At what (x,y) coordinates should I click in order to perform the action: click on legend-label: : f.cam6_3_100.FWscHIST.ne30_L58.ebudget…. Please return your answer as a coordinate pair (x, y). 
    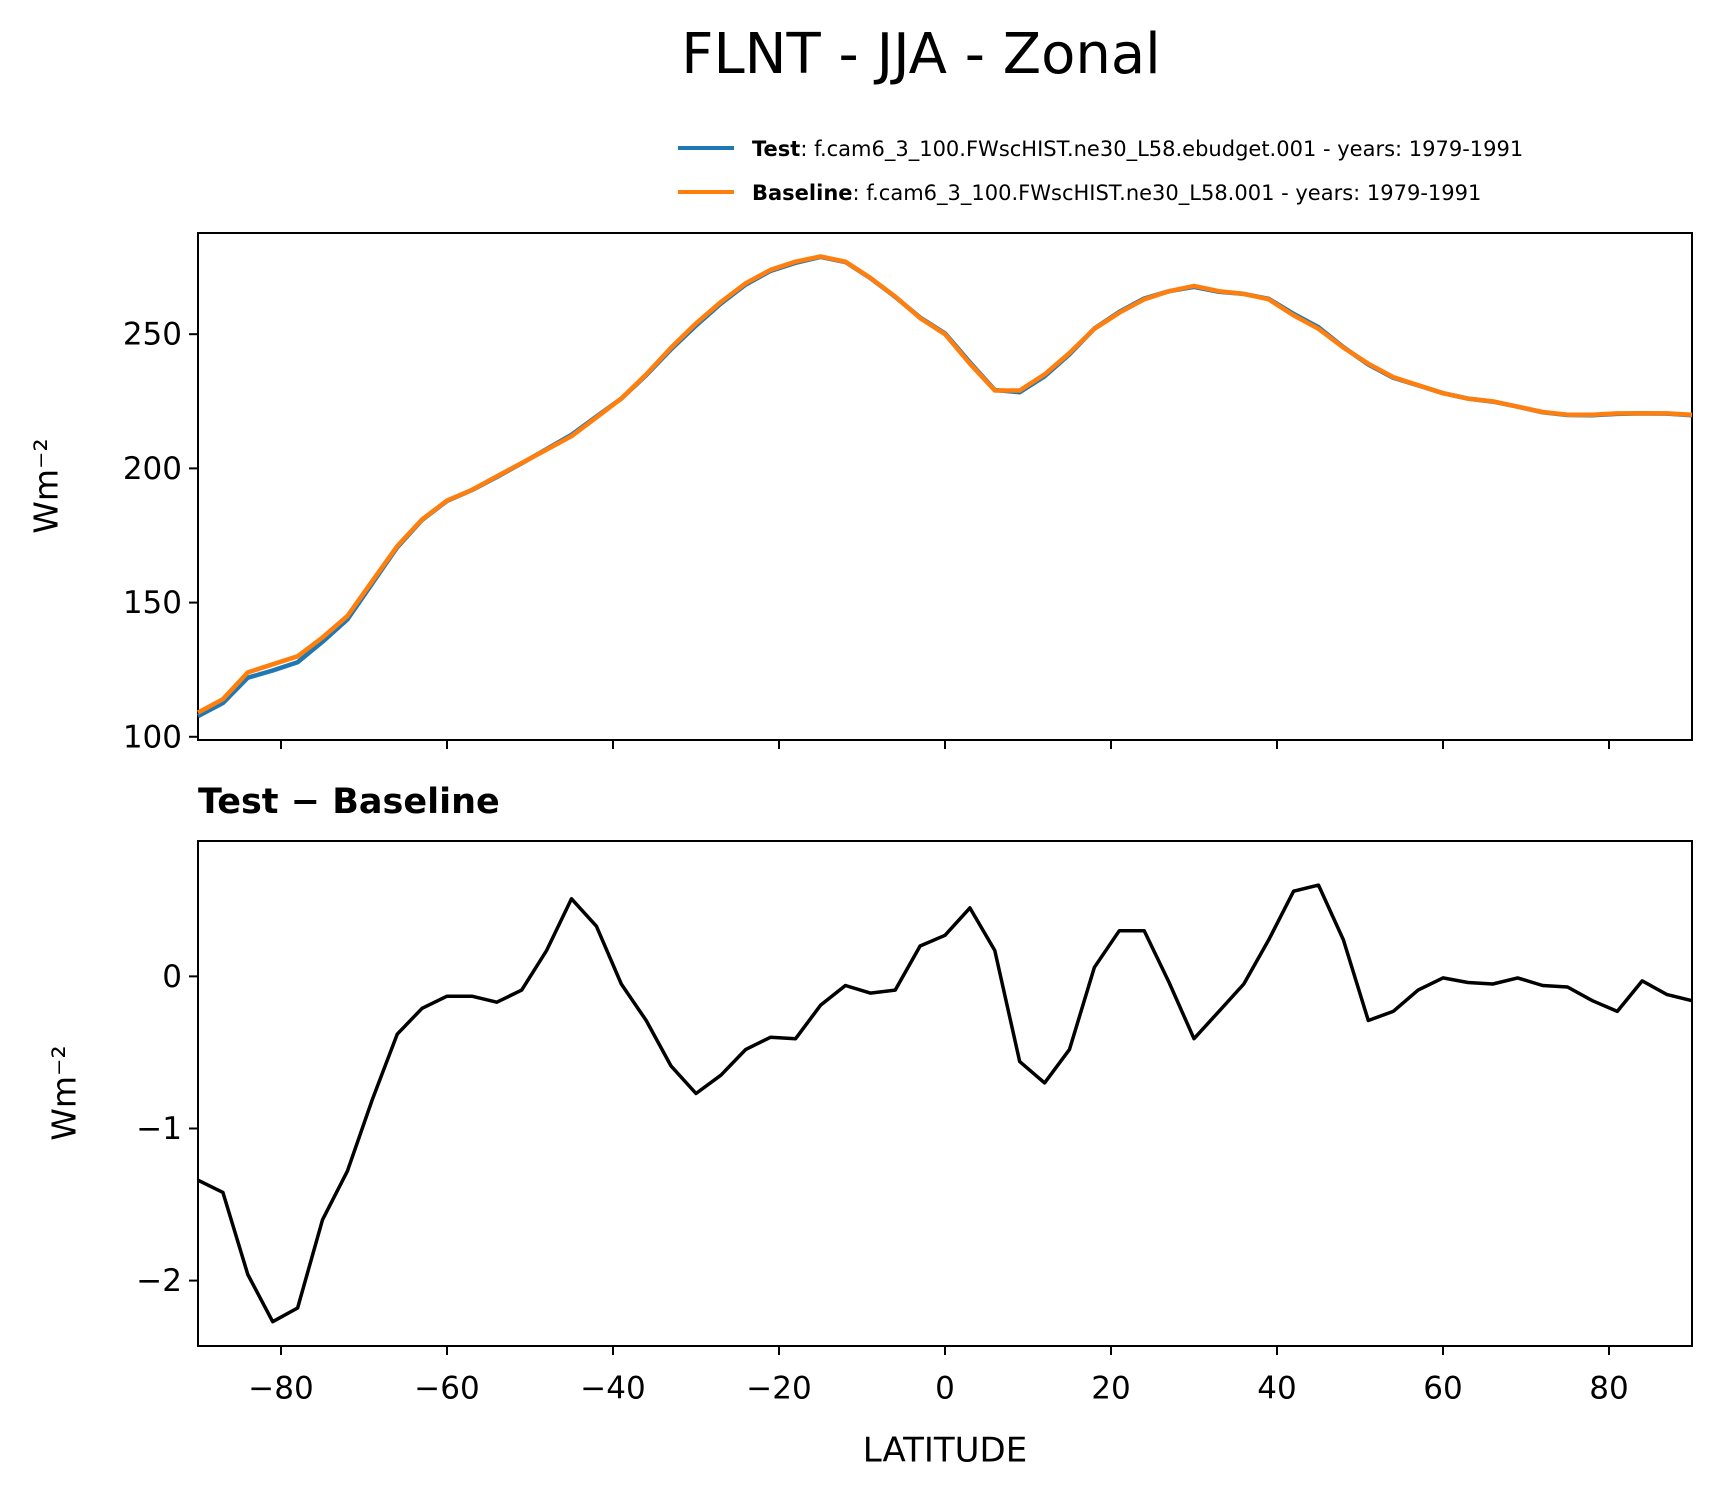
    Looking at the image, I should click on (1161, 149).